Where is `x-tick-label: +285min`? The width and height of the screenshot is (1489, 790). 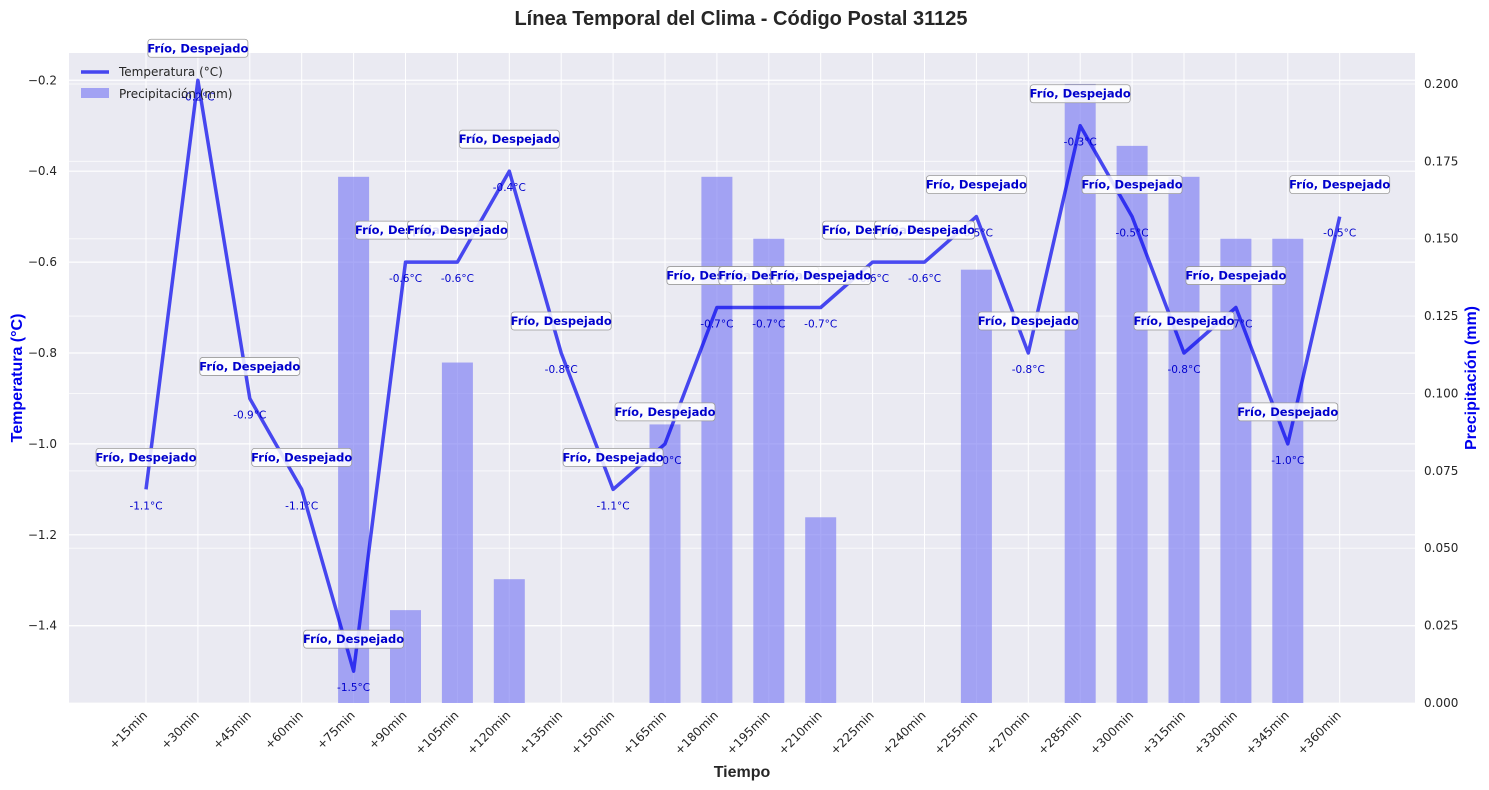
x-tick-label: +285min is located at coordinates (1059, 732).